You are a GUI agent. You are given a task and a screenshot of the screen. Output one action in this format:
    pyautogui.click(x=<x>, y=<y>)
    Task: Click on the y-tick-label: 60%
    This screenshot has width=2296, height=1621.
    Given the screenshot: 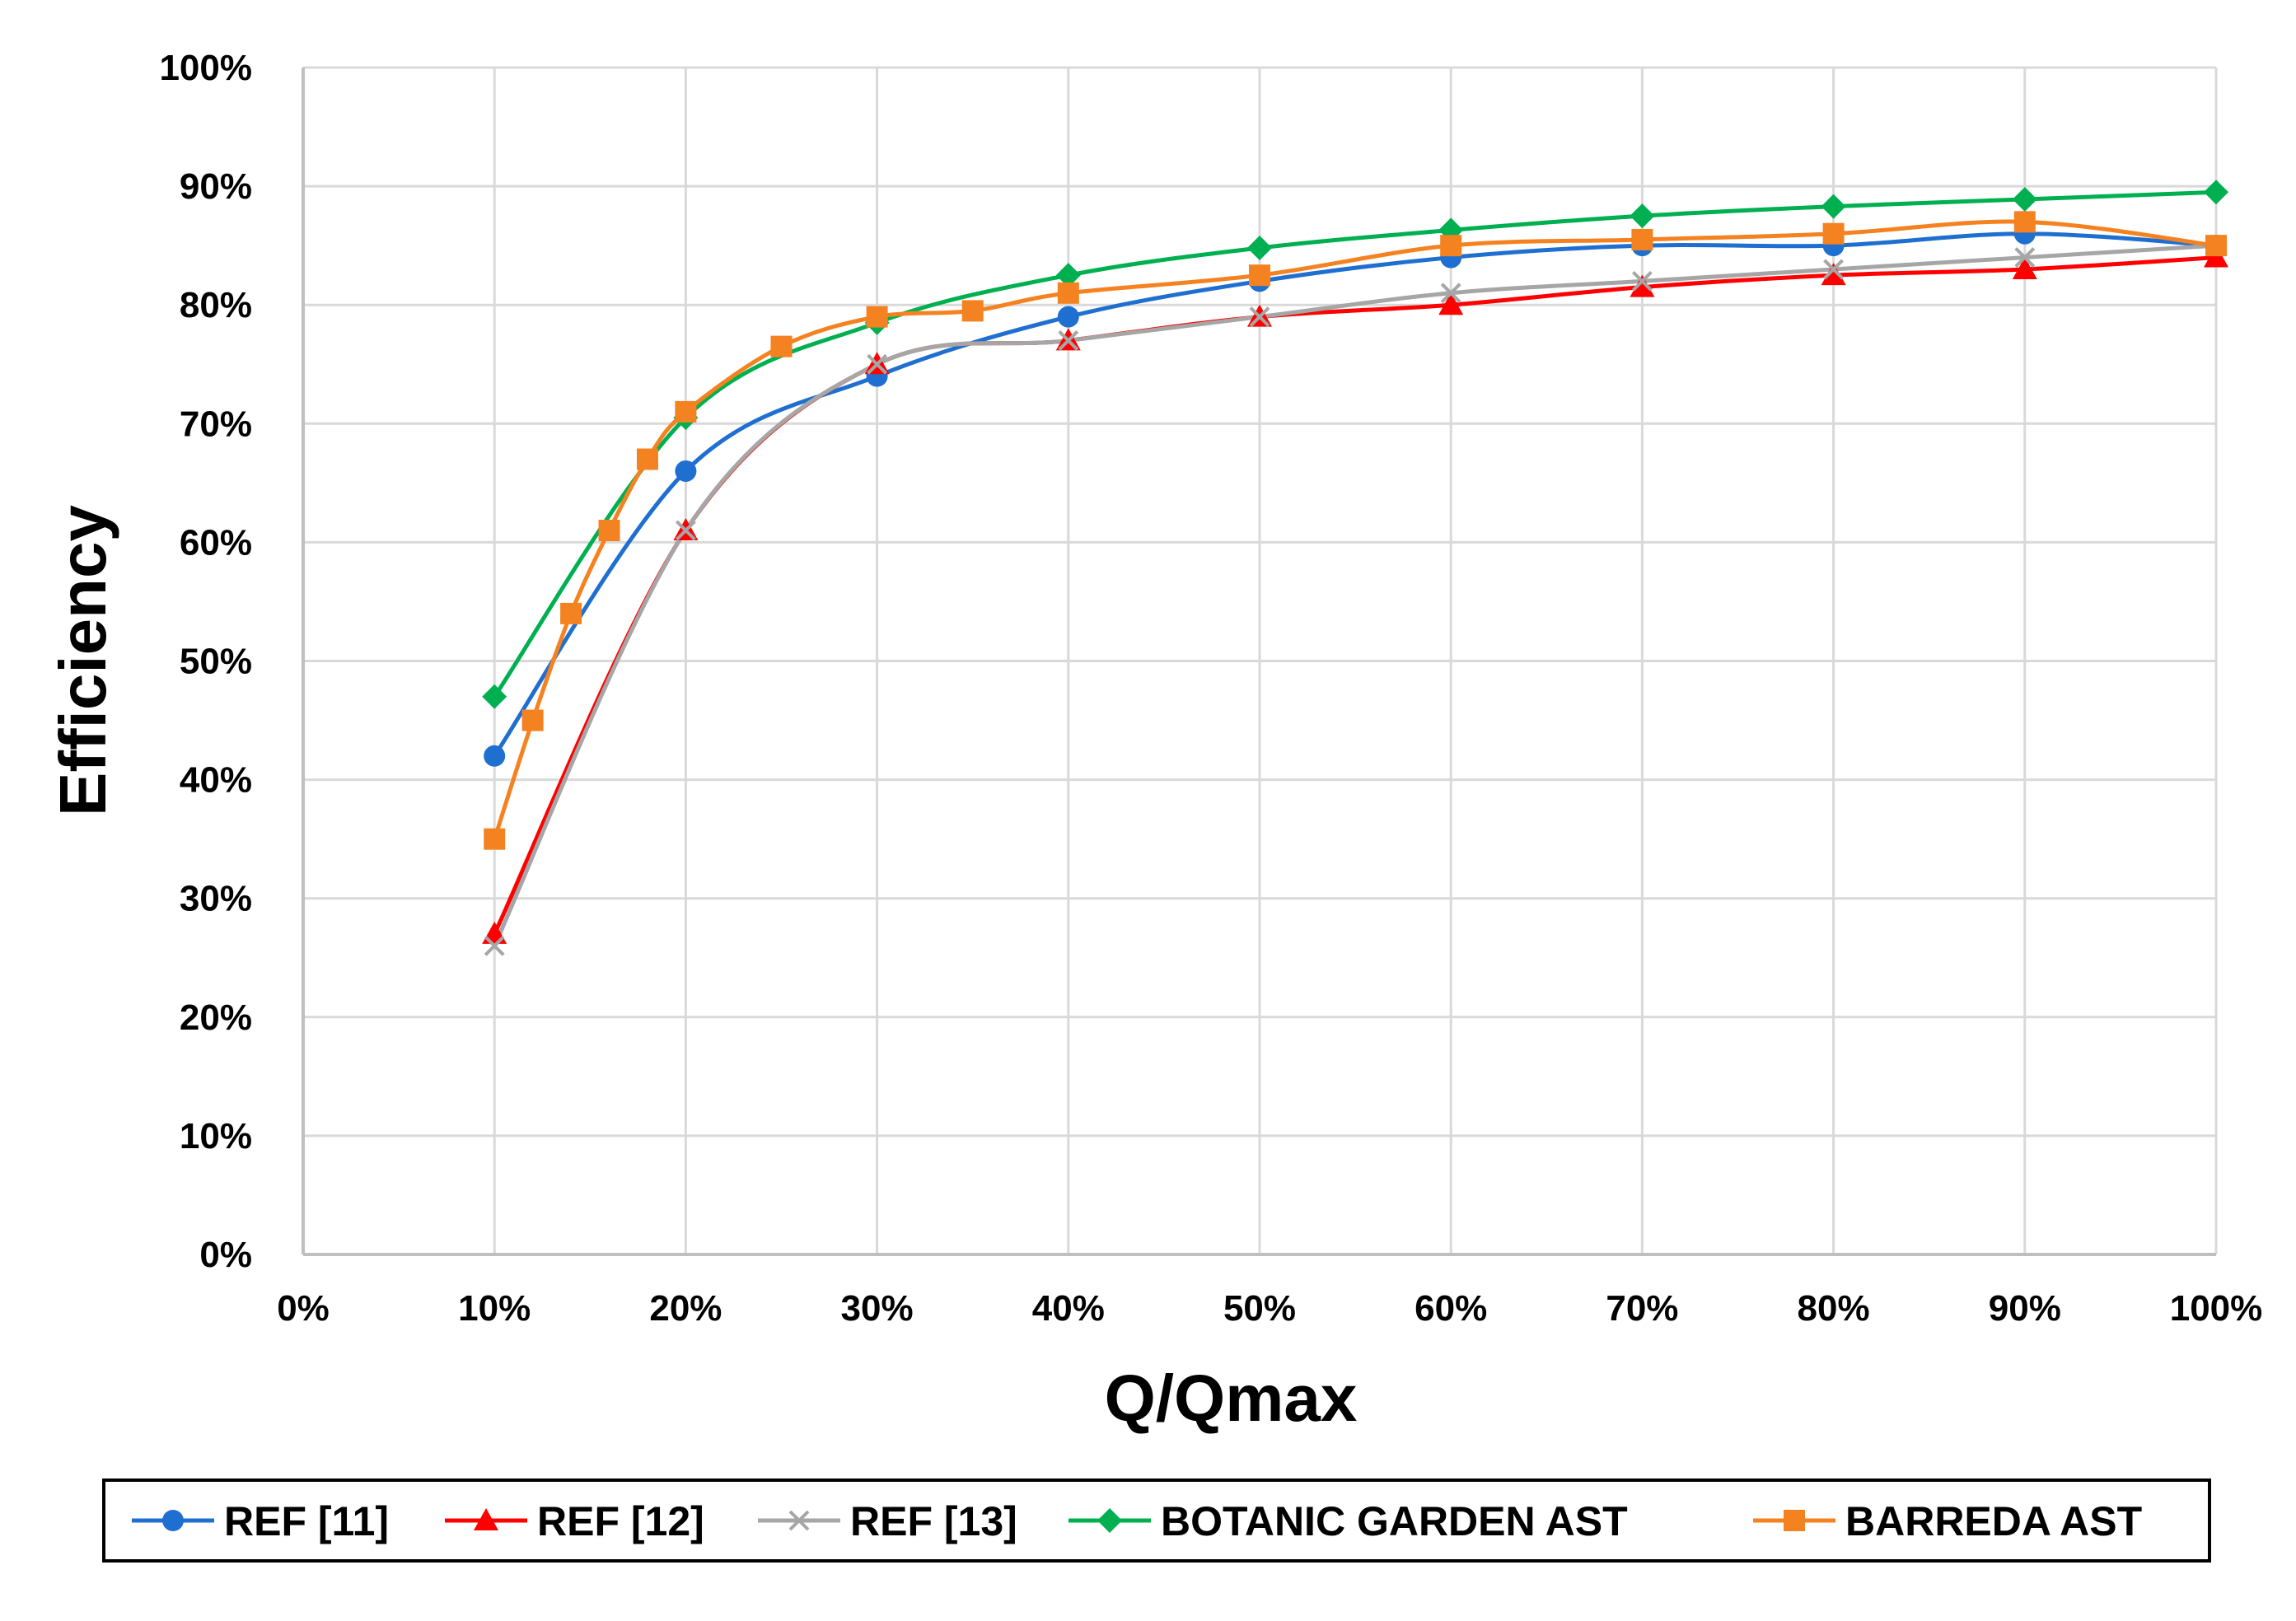 What is the action you would take?
    pyautogui.click(x=216, y=542)
    